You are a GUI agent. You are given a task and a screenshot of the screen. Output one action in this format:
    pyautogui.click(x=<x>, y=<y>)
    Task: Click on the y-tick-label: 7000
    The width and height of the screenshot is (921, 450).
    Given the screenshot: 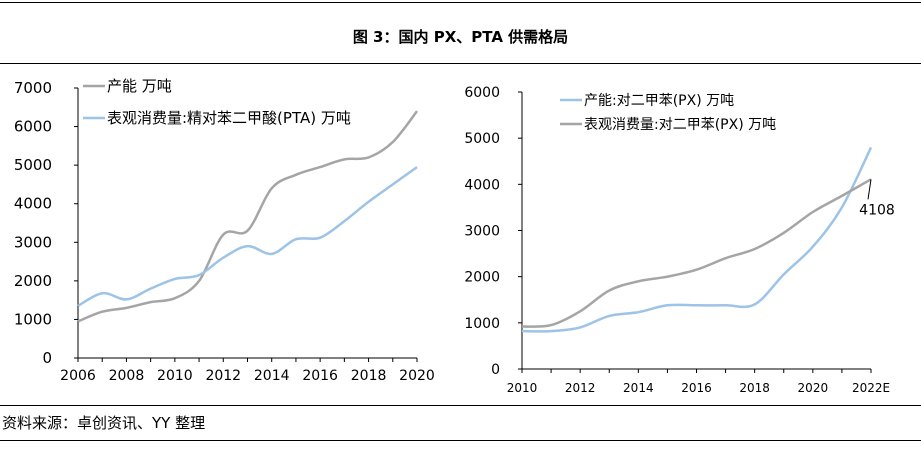 What is the action you would take?
    pyautogui.click(x=33, y=88)
    